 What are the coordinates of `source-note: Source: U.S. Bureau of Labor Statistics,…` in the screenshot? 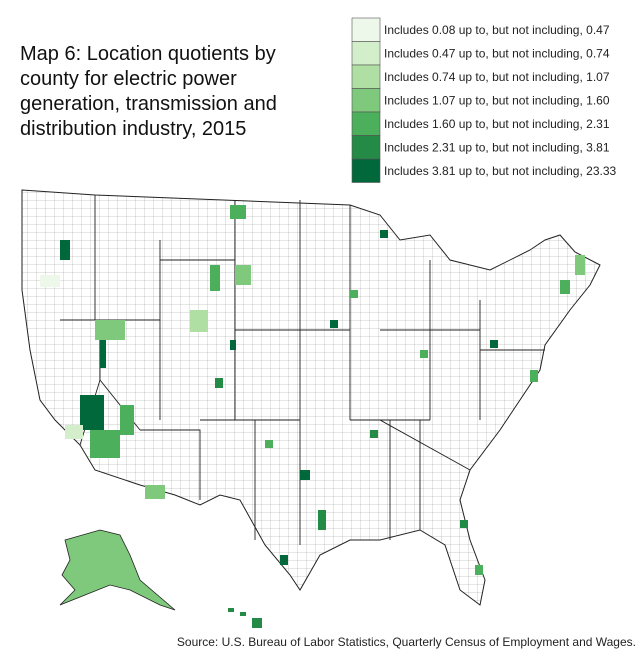 It's located at (406, 642).